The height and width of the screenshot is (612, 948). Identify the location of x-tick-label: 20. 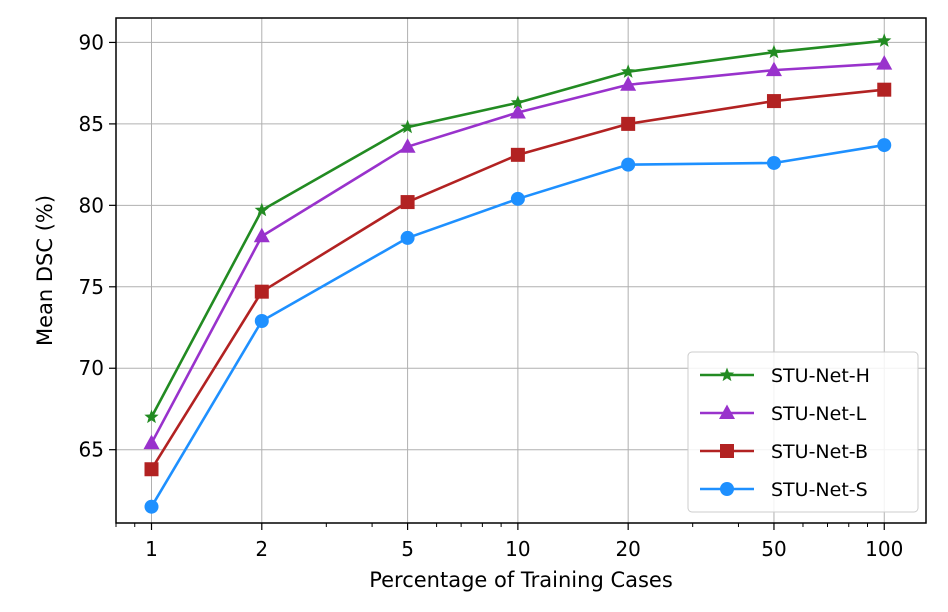
(627, 549).